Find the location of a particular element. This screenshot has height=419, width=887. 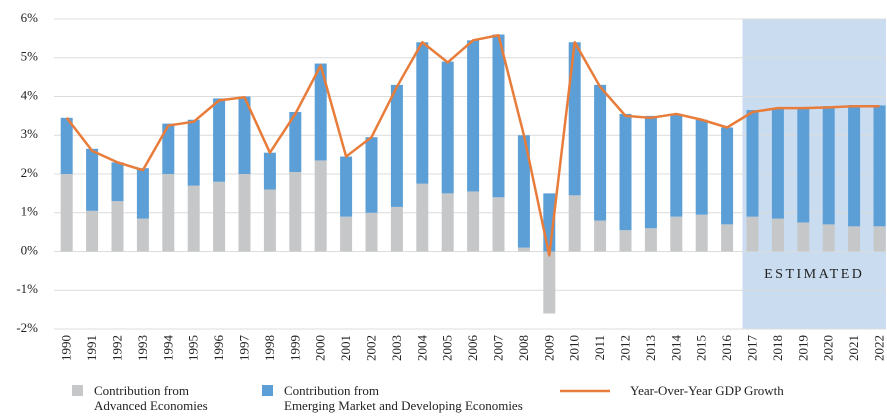

x-tick: 2020 is located at coordinates (828, 348).